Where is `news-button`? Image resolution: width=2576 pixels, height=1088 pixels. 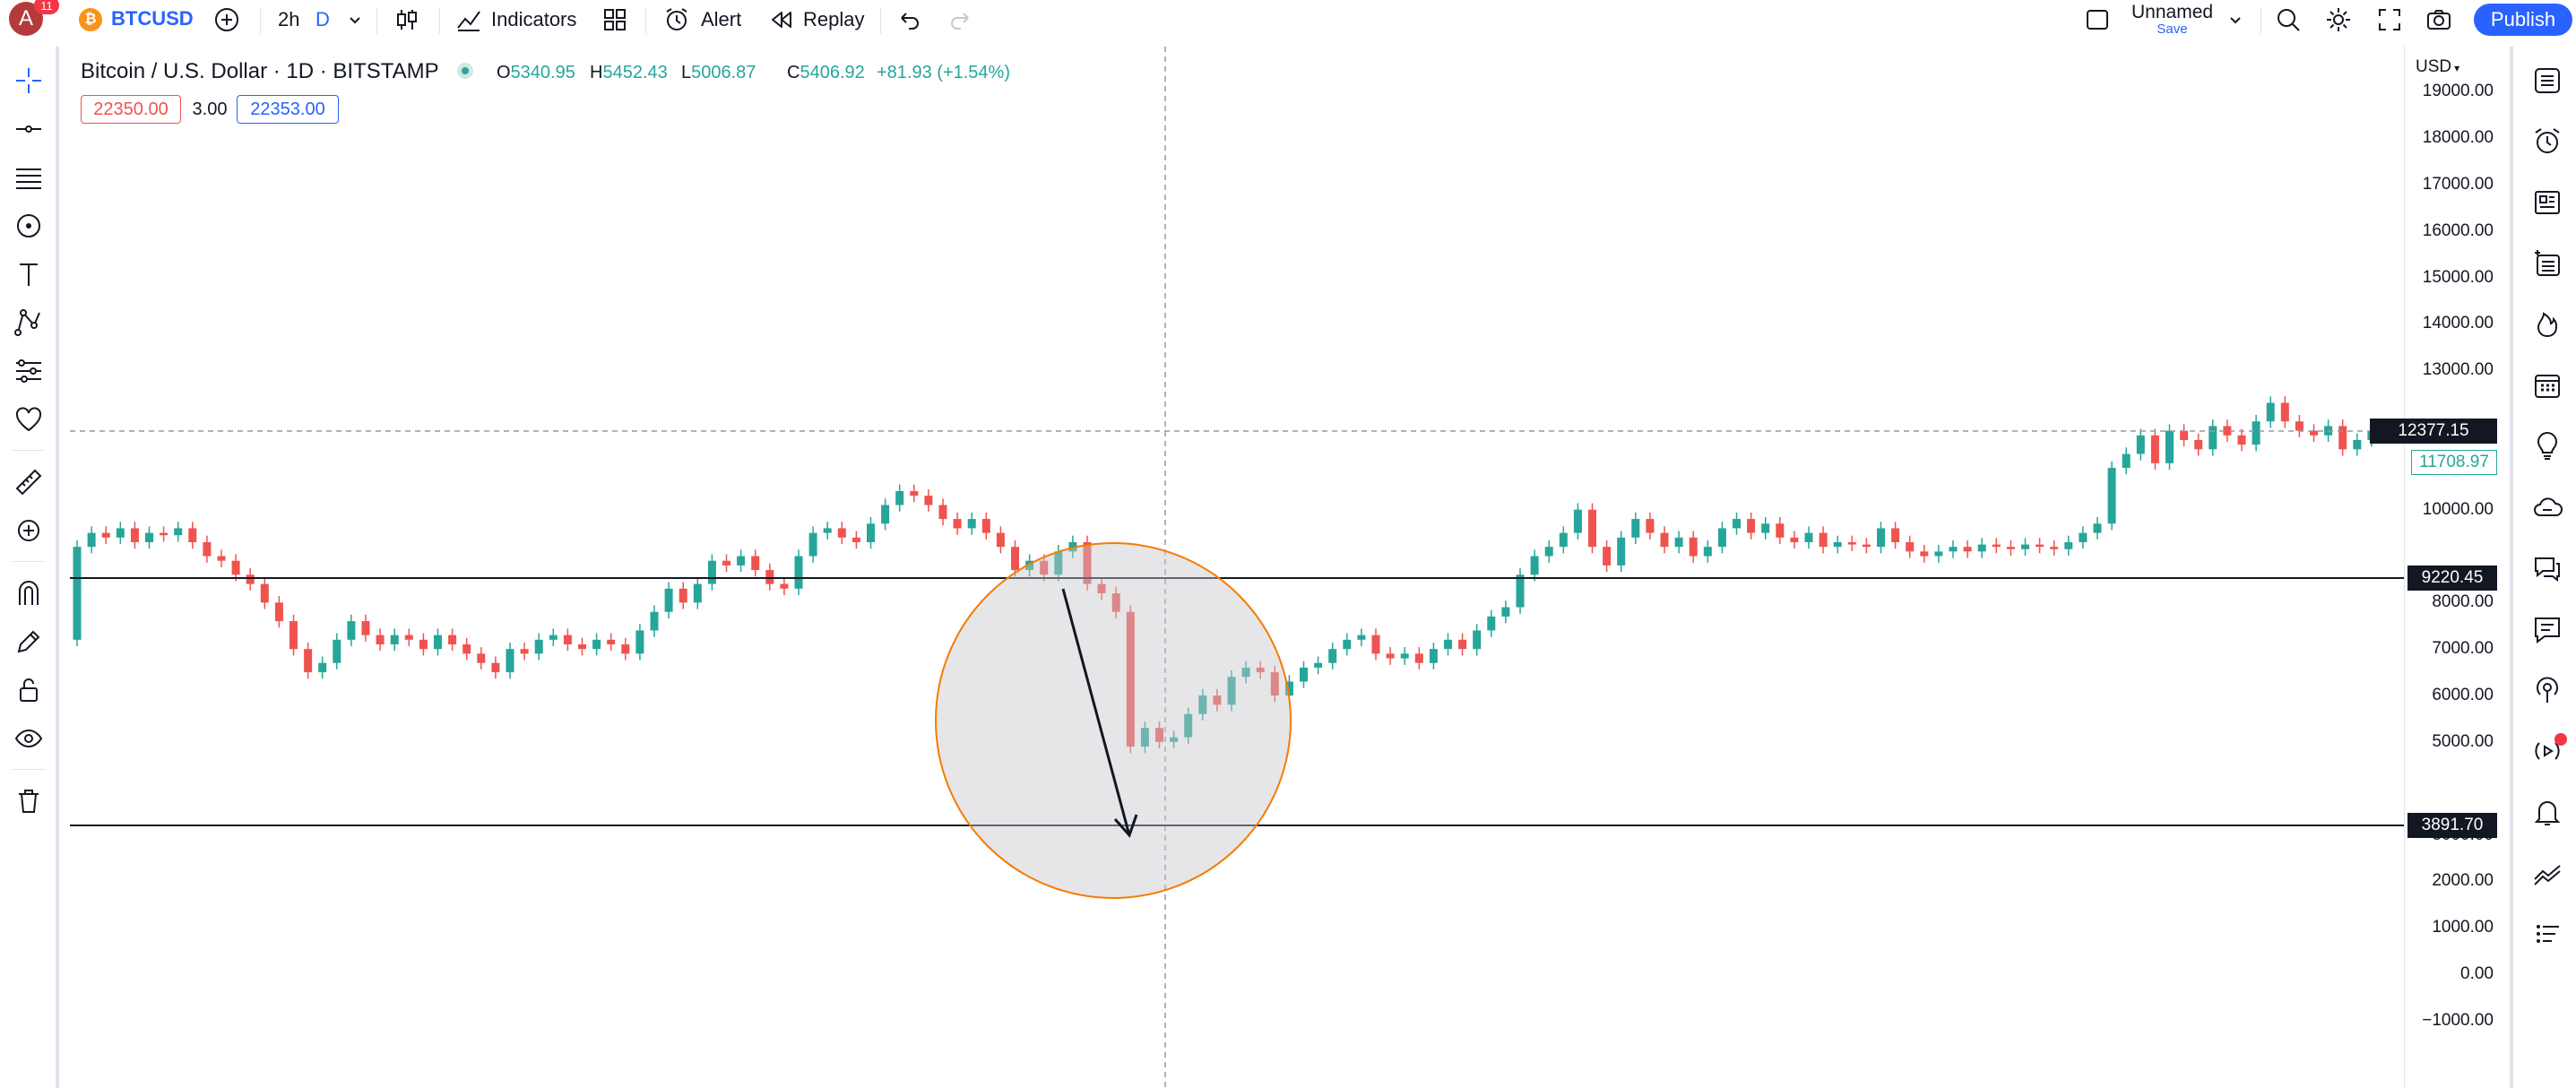 news-button is located at coordinates (2547, 202).